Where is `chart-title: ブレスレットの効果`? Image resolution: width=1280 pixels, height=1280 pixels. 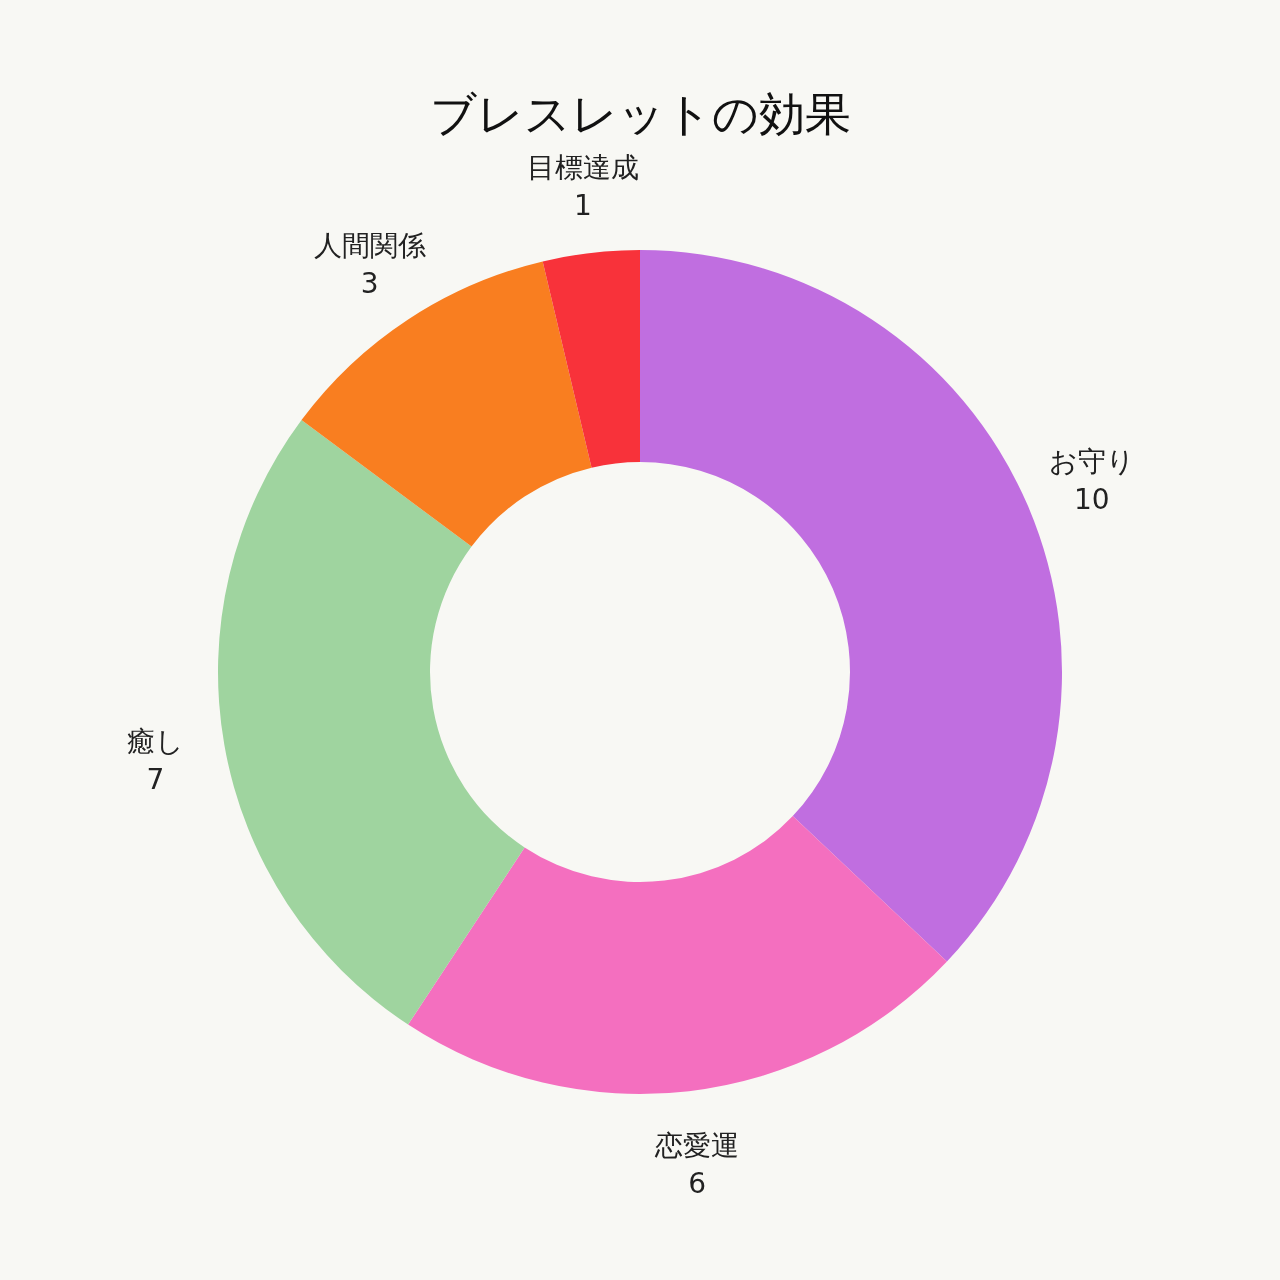
chart-title: ブレスレットの効果 is located at coordinates (640, 114).